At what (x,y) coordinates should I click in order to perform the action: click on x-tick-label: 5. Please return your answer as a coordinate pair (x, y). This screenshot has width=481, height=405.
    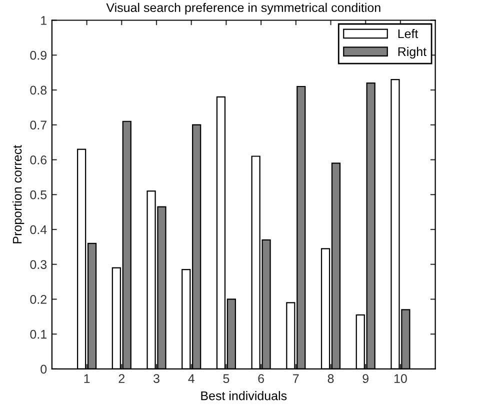
    Looking at the image, I should click on (226, 378).